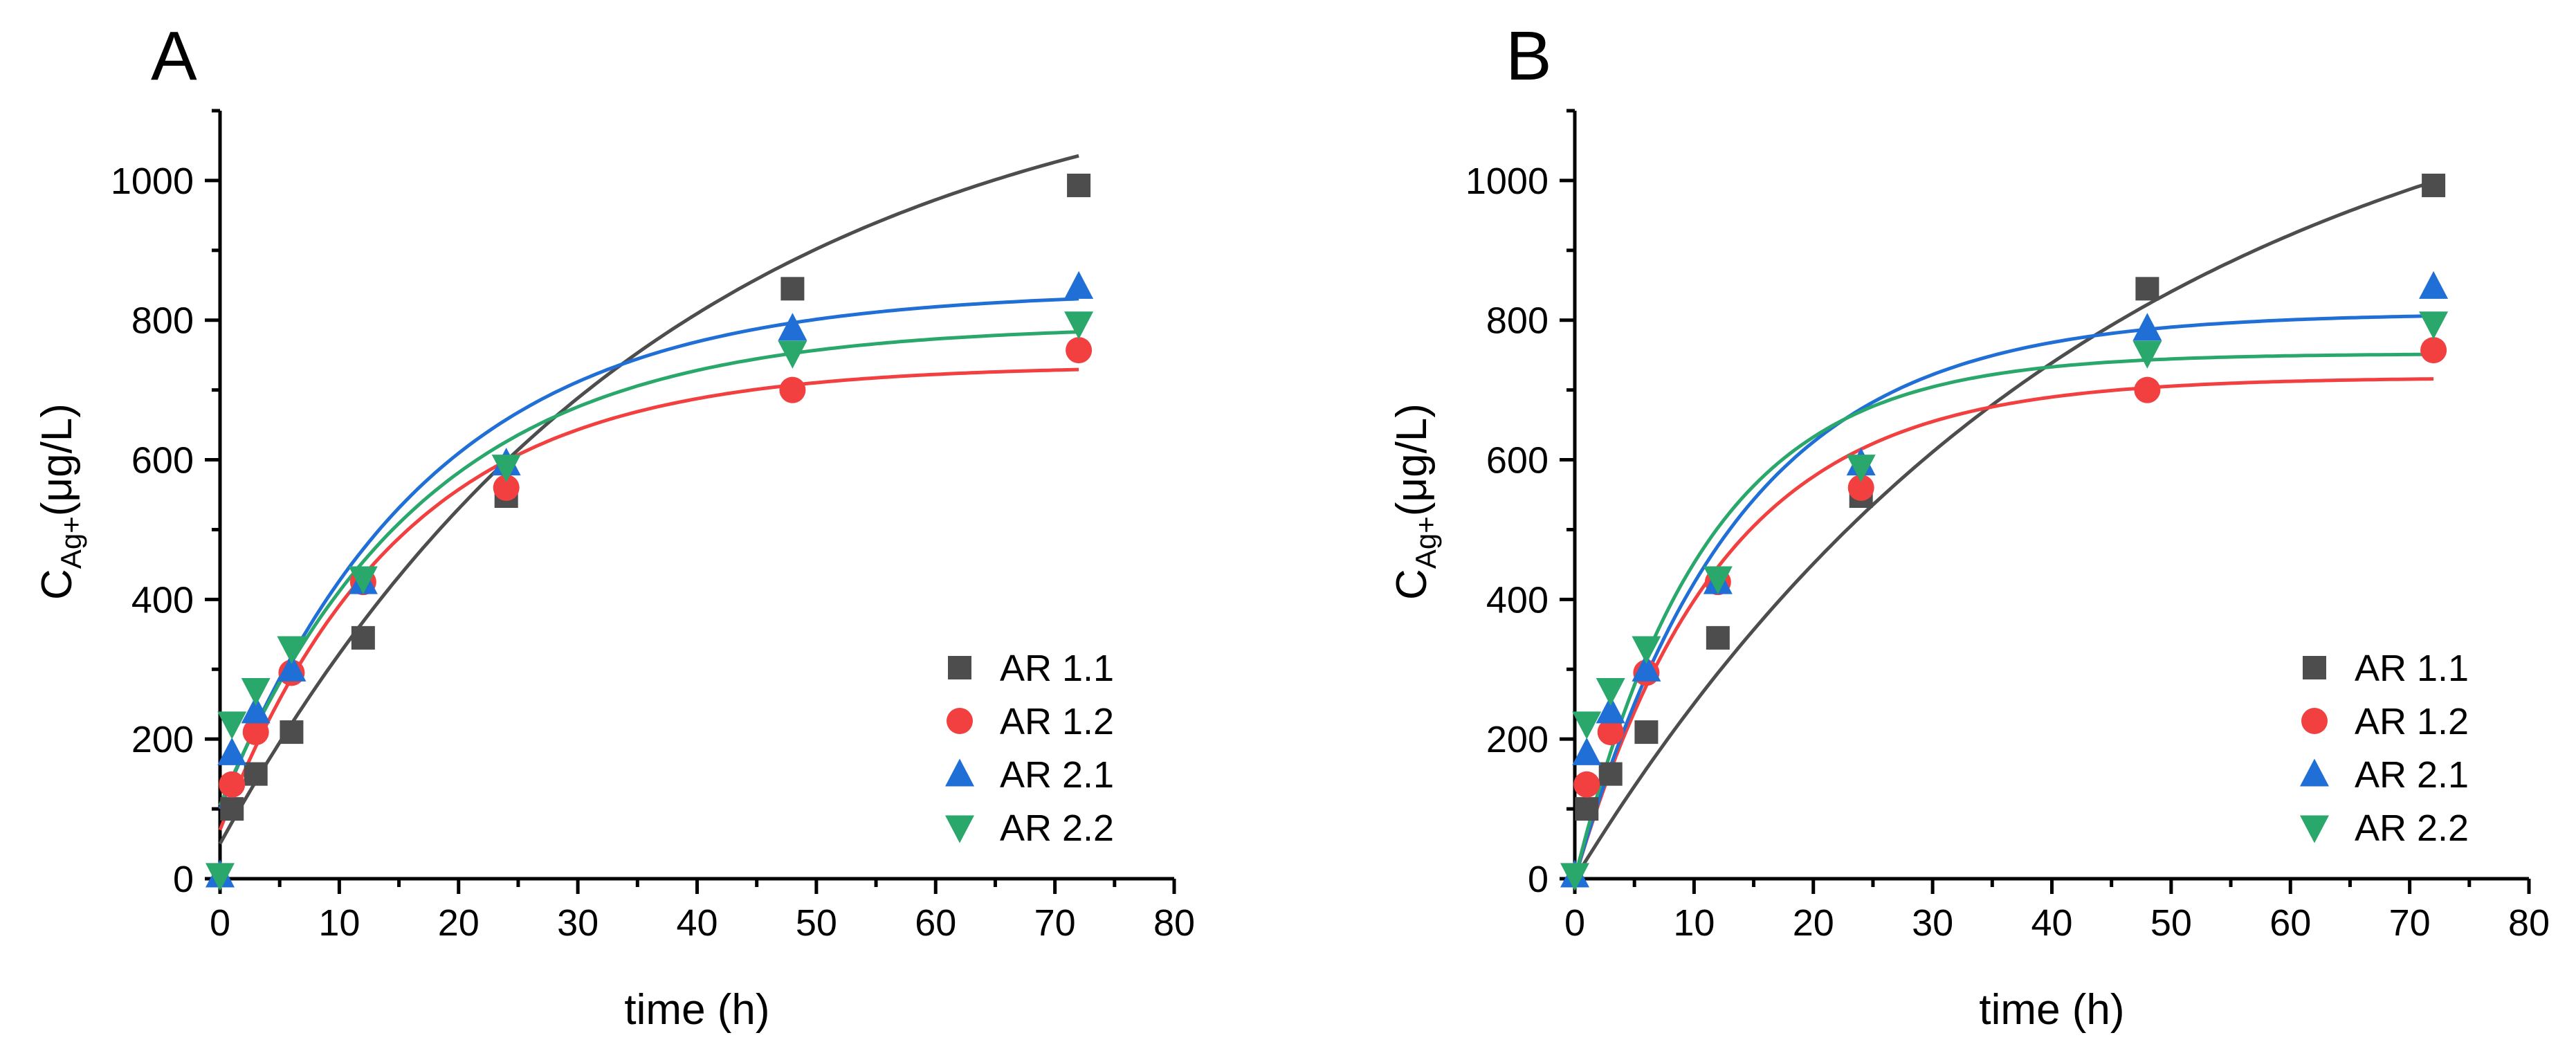 This screenshot has width=2576, height=1060. I want to click on legend-label: AR 1.1, so click(1057, 668).